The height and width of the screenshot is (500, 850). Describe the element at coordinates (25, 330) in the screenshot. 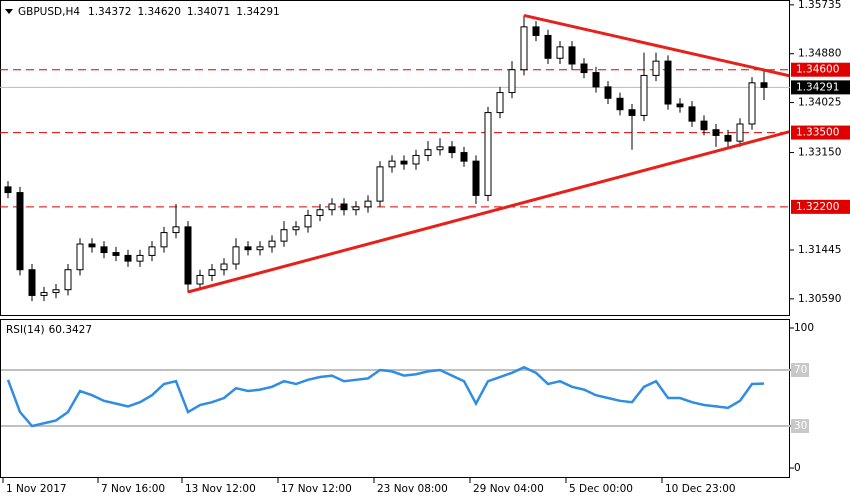

I see `rsi-title: RSI(14)` at that location.